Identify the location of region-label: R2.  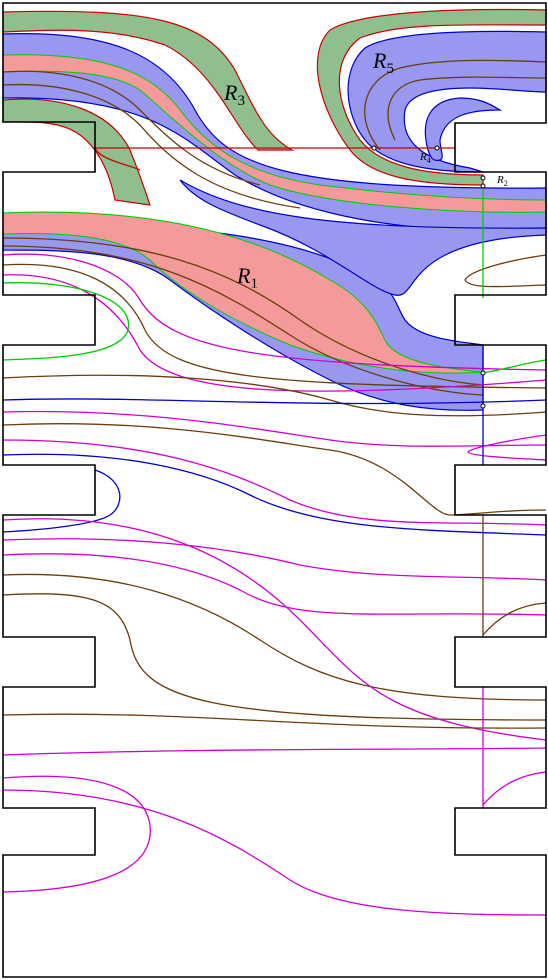
(502, 181).